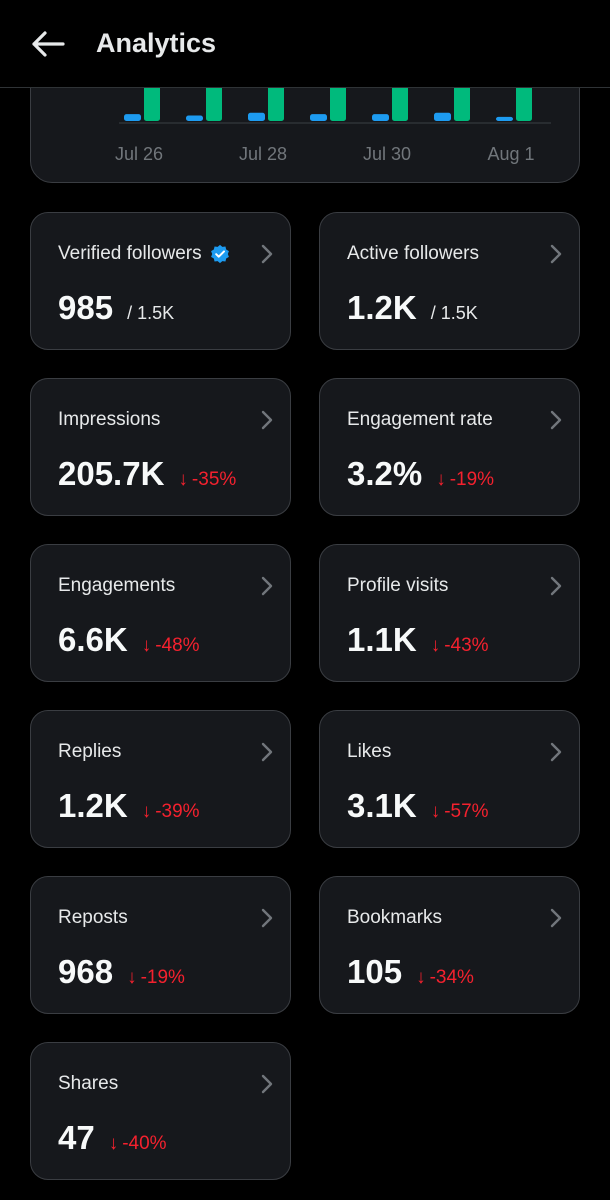 The image size is (610, 1200). What do you see at coordinates (121, 972) in the screenshot?
I see `metric-value-row: 968 ↓ -19%` at bounding box center [121, 972].